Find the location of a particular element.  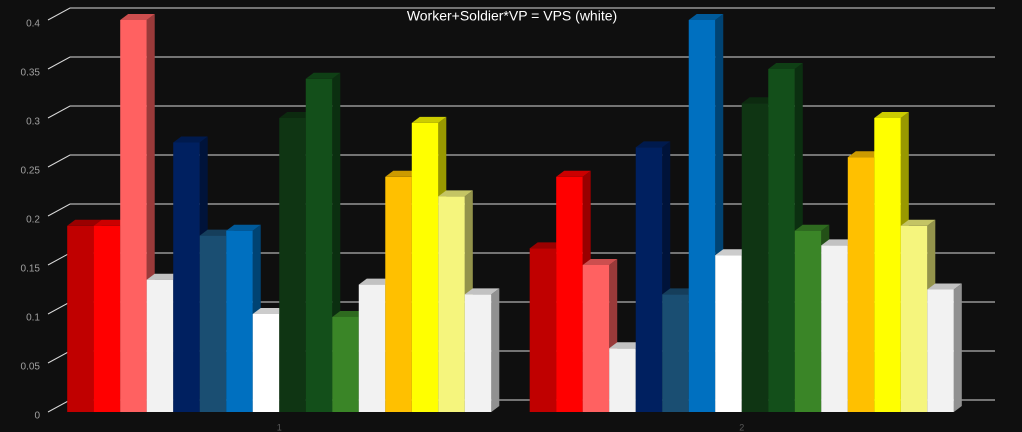

x-tick-label: 2 is located at coordinates (741, 427).